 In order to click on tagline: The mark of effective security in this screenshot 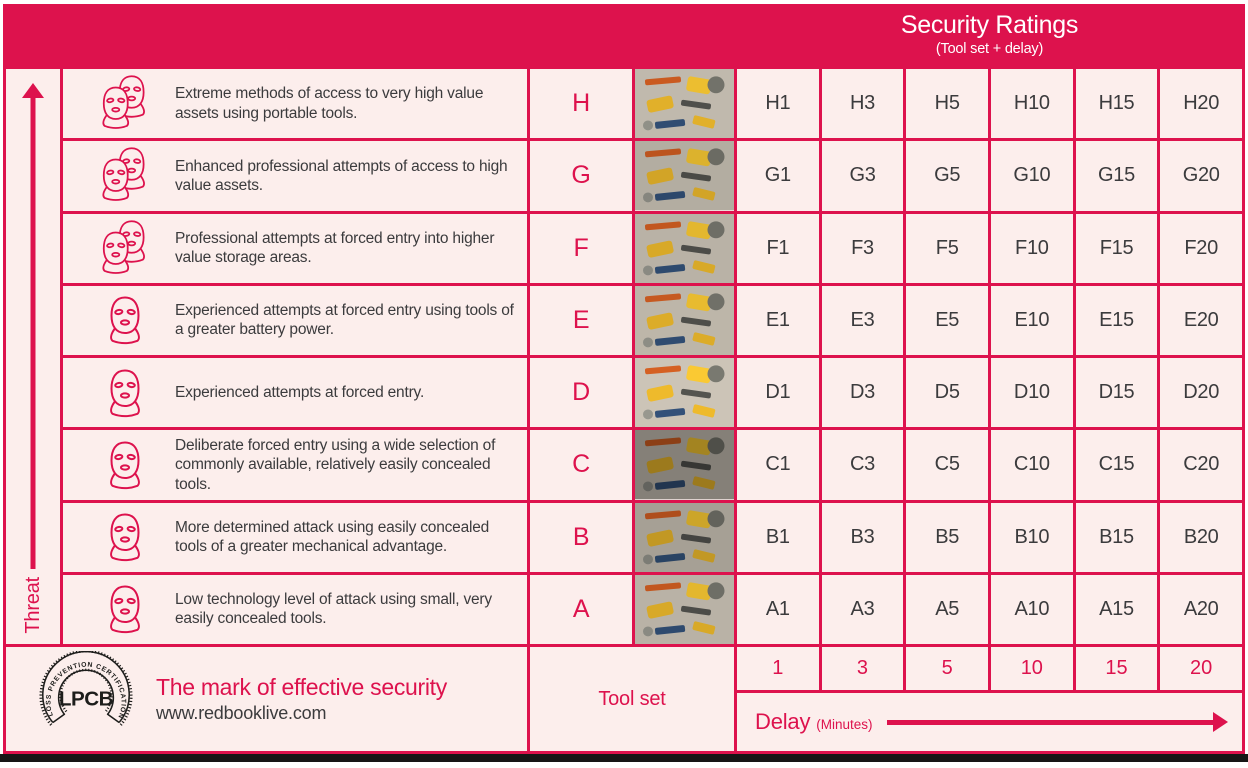, I will do `click(301, 687)`.